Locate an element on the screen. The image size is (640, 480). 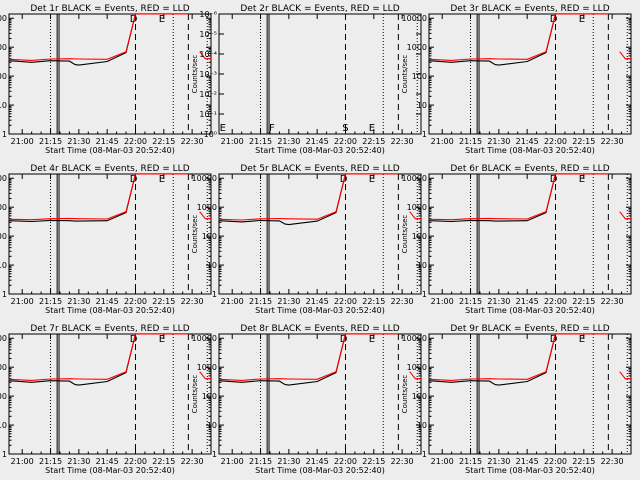
y-tick-label: 10⁻² is located at coordinates (208, 94).